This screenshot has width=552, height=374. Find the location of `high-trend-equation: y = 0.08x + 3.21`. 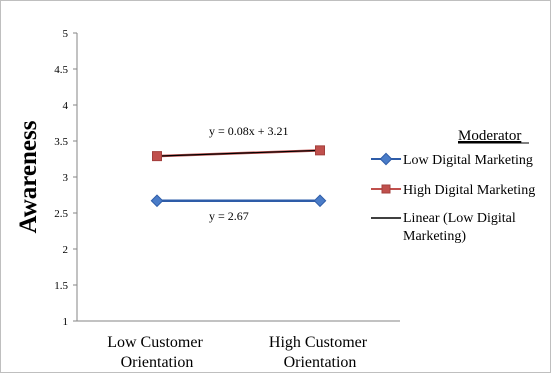

high-trend-equation: y = 0.08x + 3.21 is located at coordinates (249, 131).